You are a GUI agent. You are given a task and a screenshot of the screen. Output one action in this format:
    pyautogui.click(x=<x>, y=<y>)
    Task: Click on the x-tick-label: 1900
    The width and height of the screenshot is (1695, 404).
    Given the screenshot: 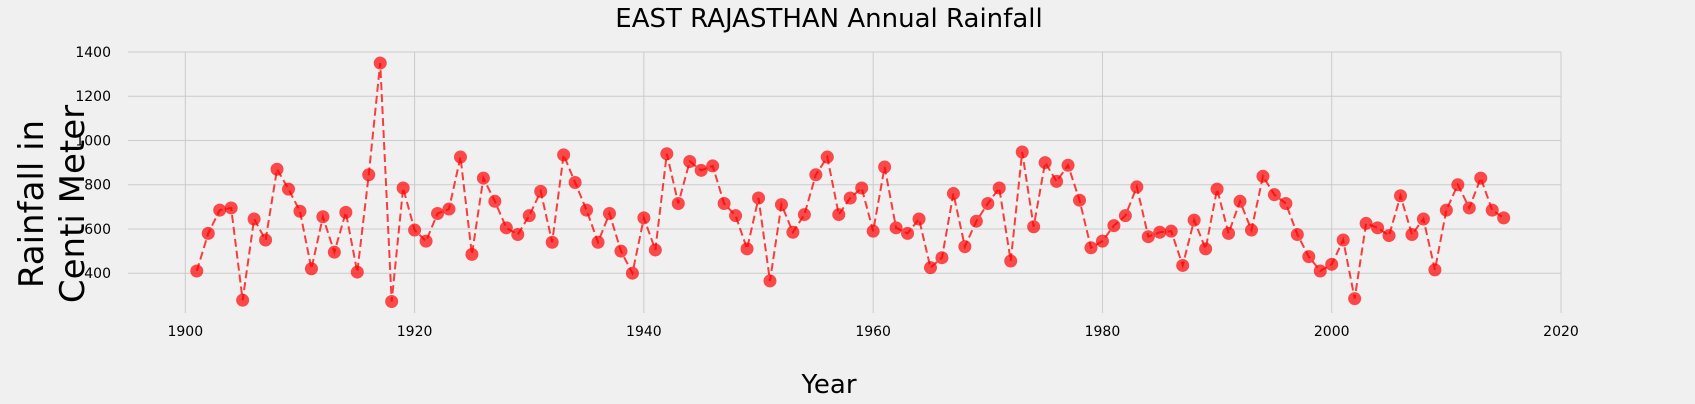 What is the action you would take?
    pyautogui.click(x=185, y=332)
    